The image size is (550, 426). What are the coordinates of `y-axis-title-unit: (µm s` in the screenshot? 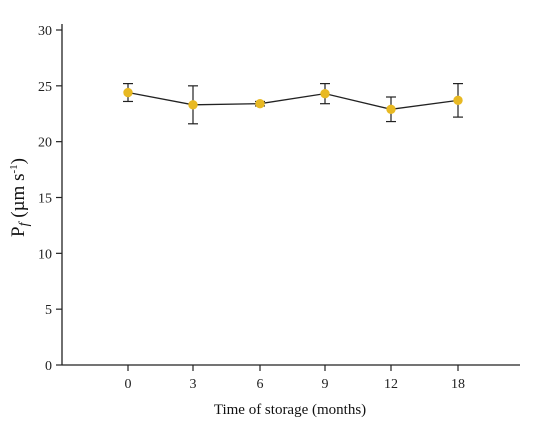 It's located at (18, 198).